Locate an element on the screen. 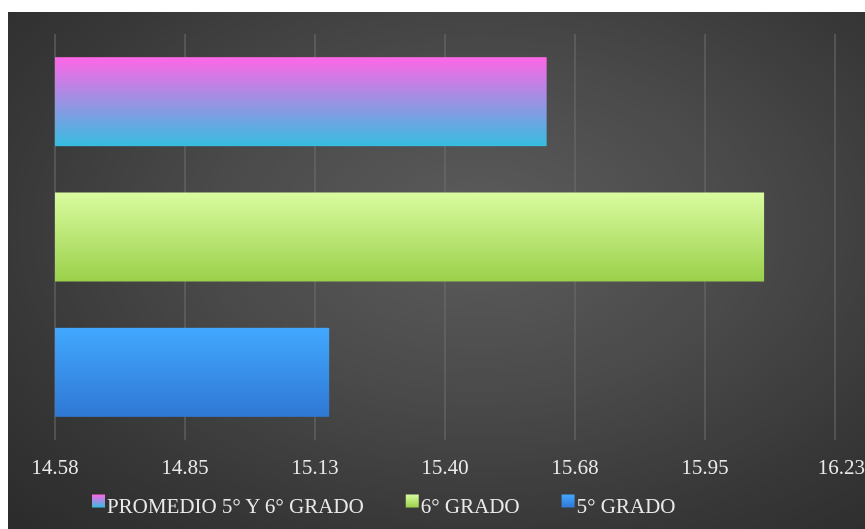 Image resolution: width=865 pixels, height=529 pixels. x-tick-label: 15.68 is located at coordinates (574, 467).